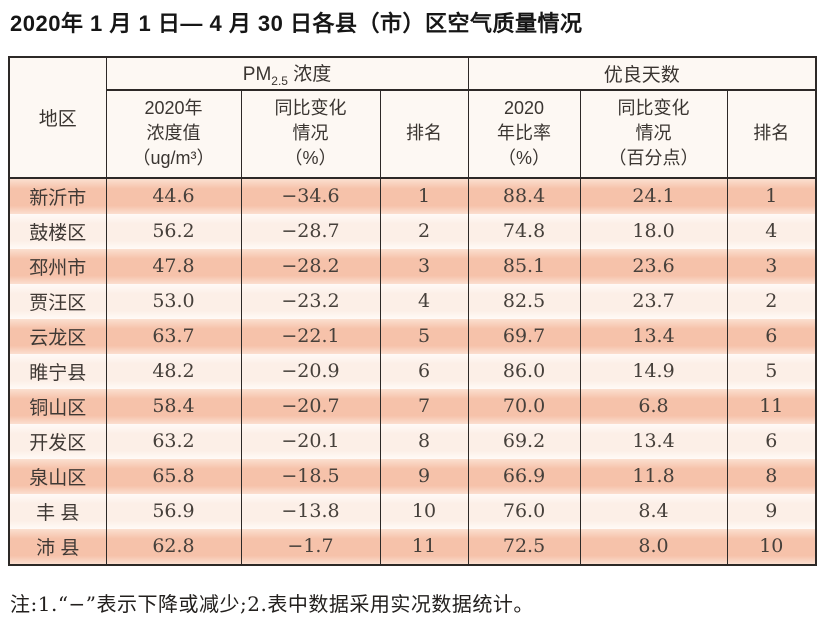 This screenshot has height=620, width=825. Describe the element at coordinates (524, 134) in the screenshot. I see `header-good-rate: 2020 年比率 （%）` at that location.